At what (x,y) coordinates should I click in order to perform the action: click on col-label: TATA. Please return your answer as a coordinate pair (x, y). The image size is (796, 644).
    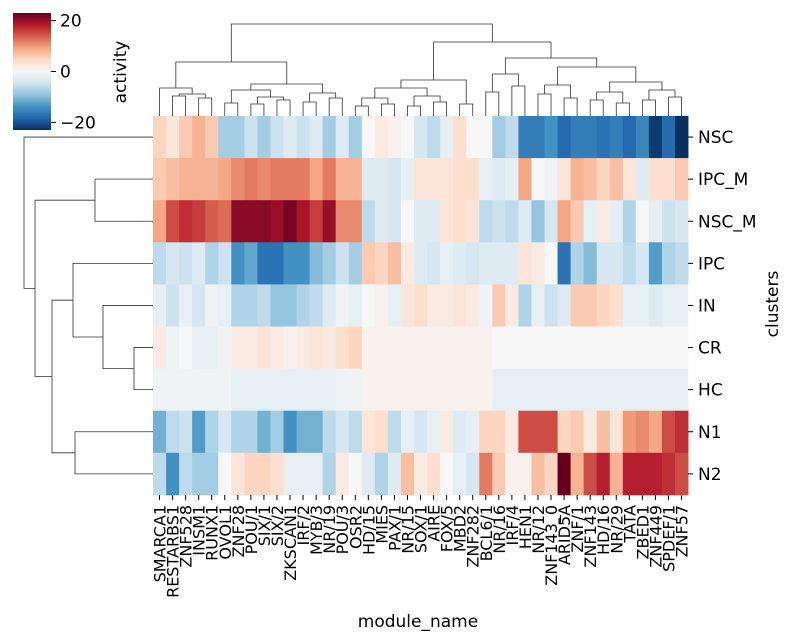
    Looking at the image, I should click on (629, 524).